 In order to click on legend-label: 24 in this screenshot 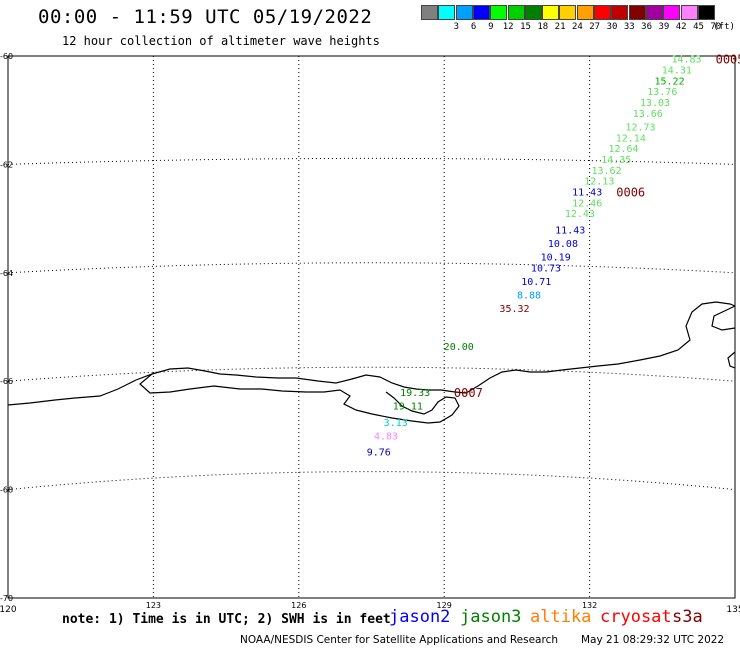, I will do `click(577, 27)`.